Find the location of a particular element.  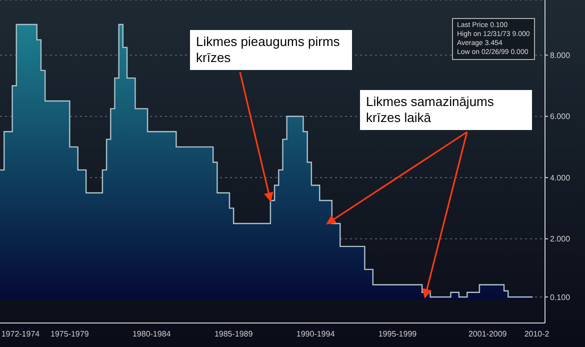

x-tick-label: 2010-2 is located at coordinates (537, 334).